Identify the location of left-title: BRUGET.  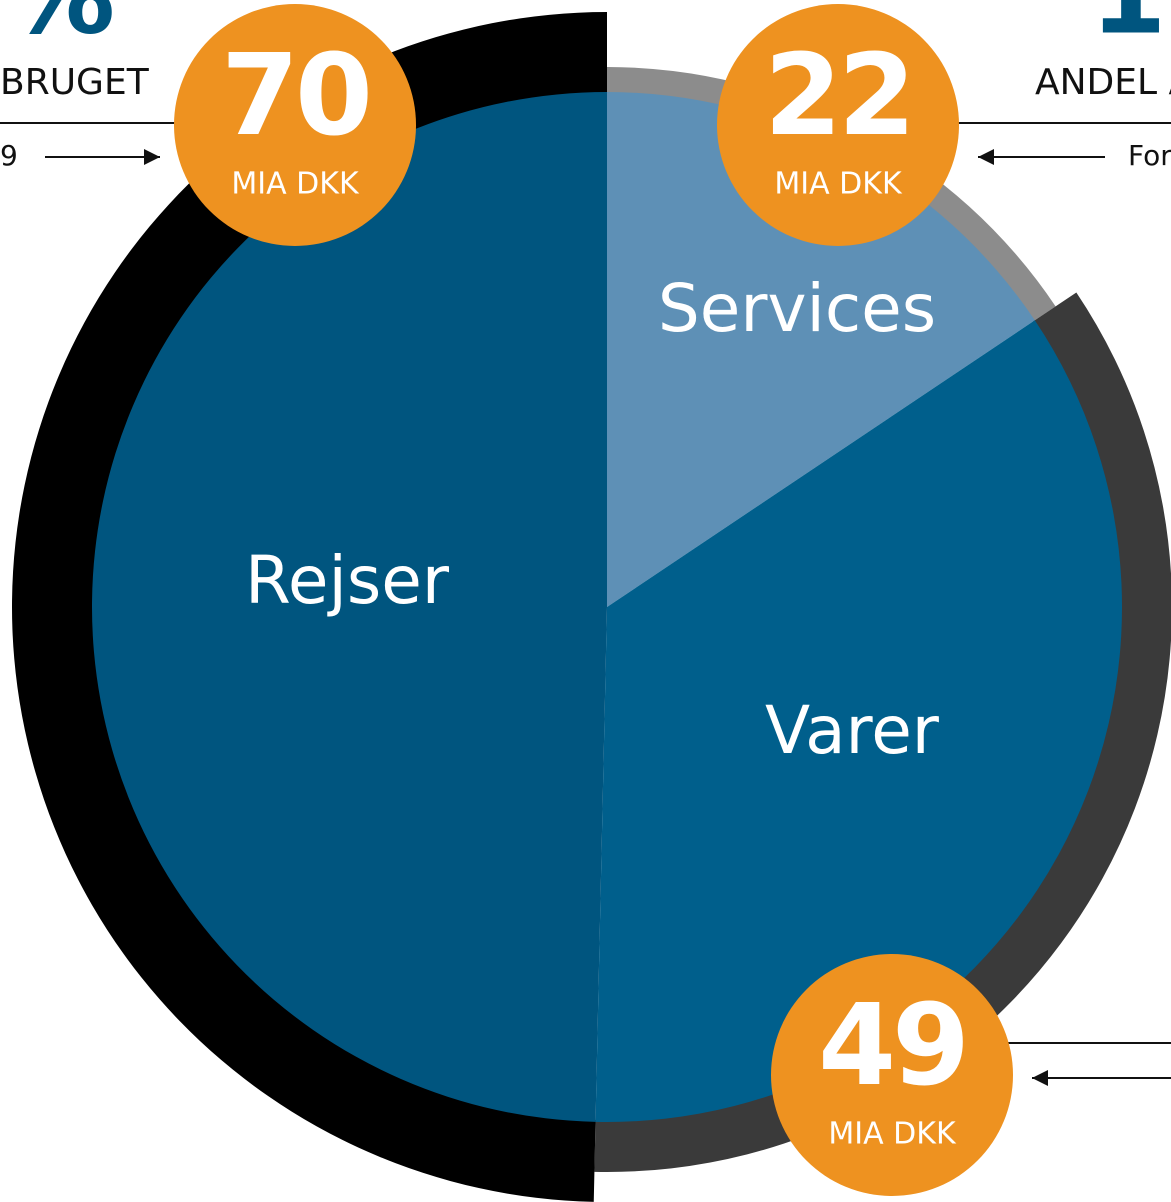
(75, 82).